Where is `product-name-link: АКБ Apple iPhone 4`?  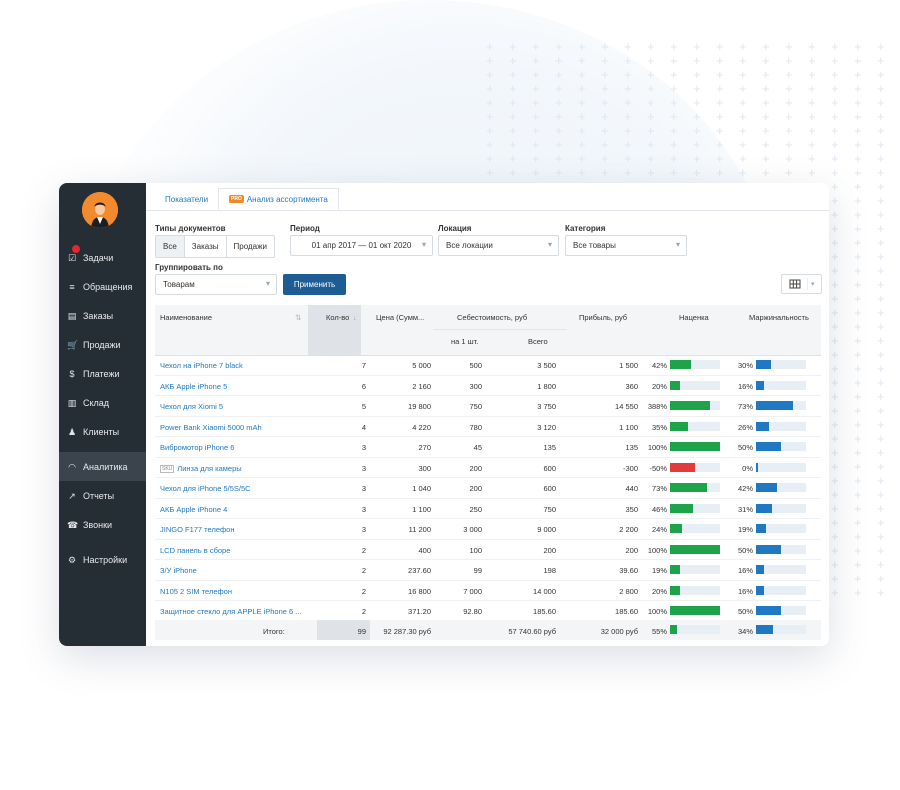 product-name-link: АКБ Apple iPhone 4 is located at coordinates (193, 509).